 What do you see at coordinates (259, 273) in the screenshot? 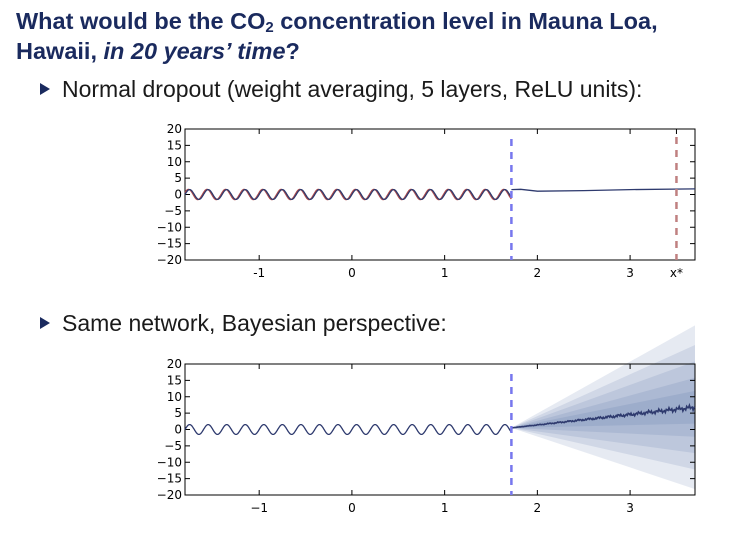
I see `x-tick-label: -1` at bounding box center [259, 273].